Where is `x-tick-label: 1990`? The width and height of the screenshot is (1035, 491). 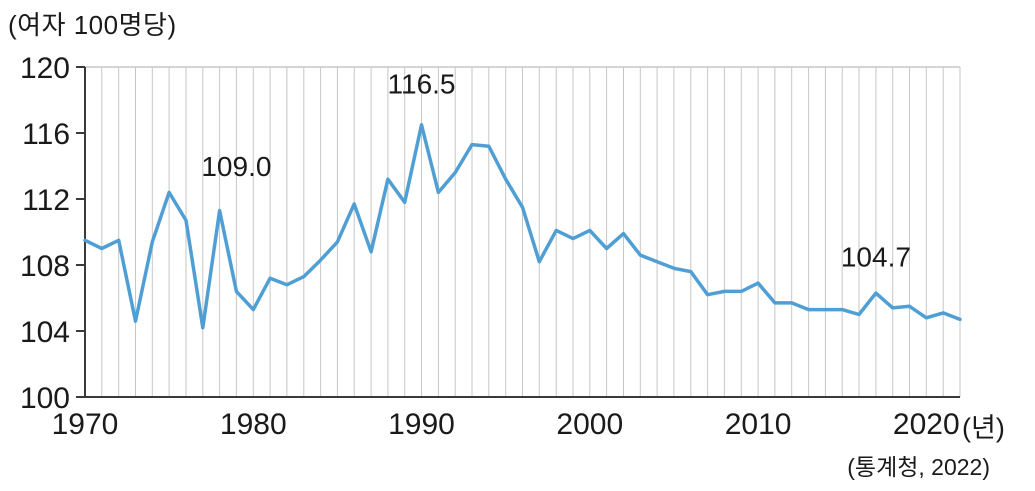 x-tick-label: 1990 is located at coordinates (421, 424).